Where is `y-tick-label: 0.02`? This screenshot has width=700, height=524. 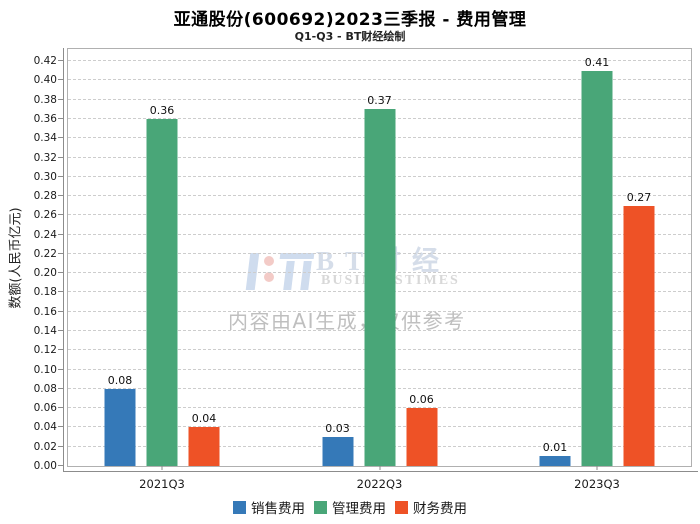
y-tick-label: 0.02 is located at coordinates (45, 447).